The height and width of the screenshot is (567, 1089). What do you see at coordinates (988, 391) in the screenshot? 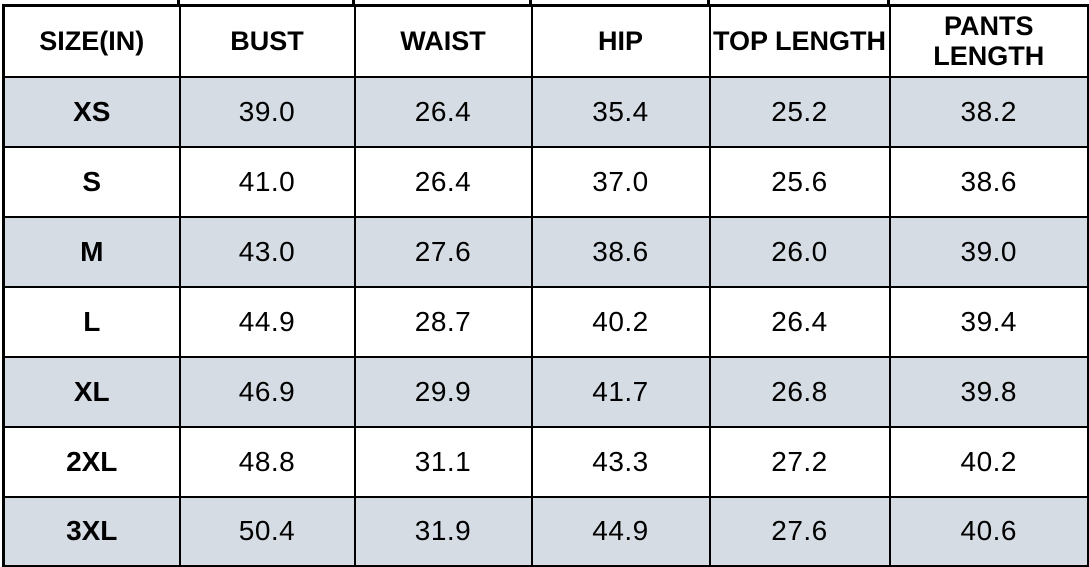
I see `measurement-value: 39.8` at bounding box center [988, 391].